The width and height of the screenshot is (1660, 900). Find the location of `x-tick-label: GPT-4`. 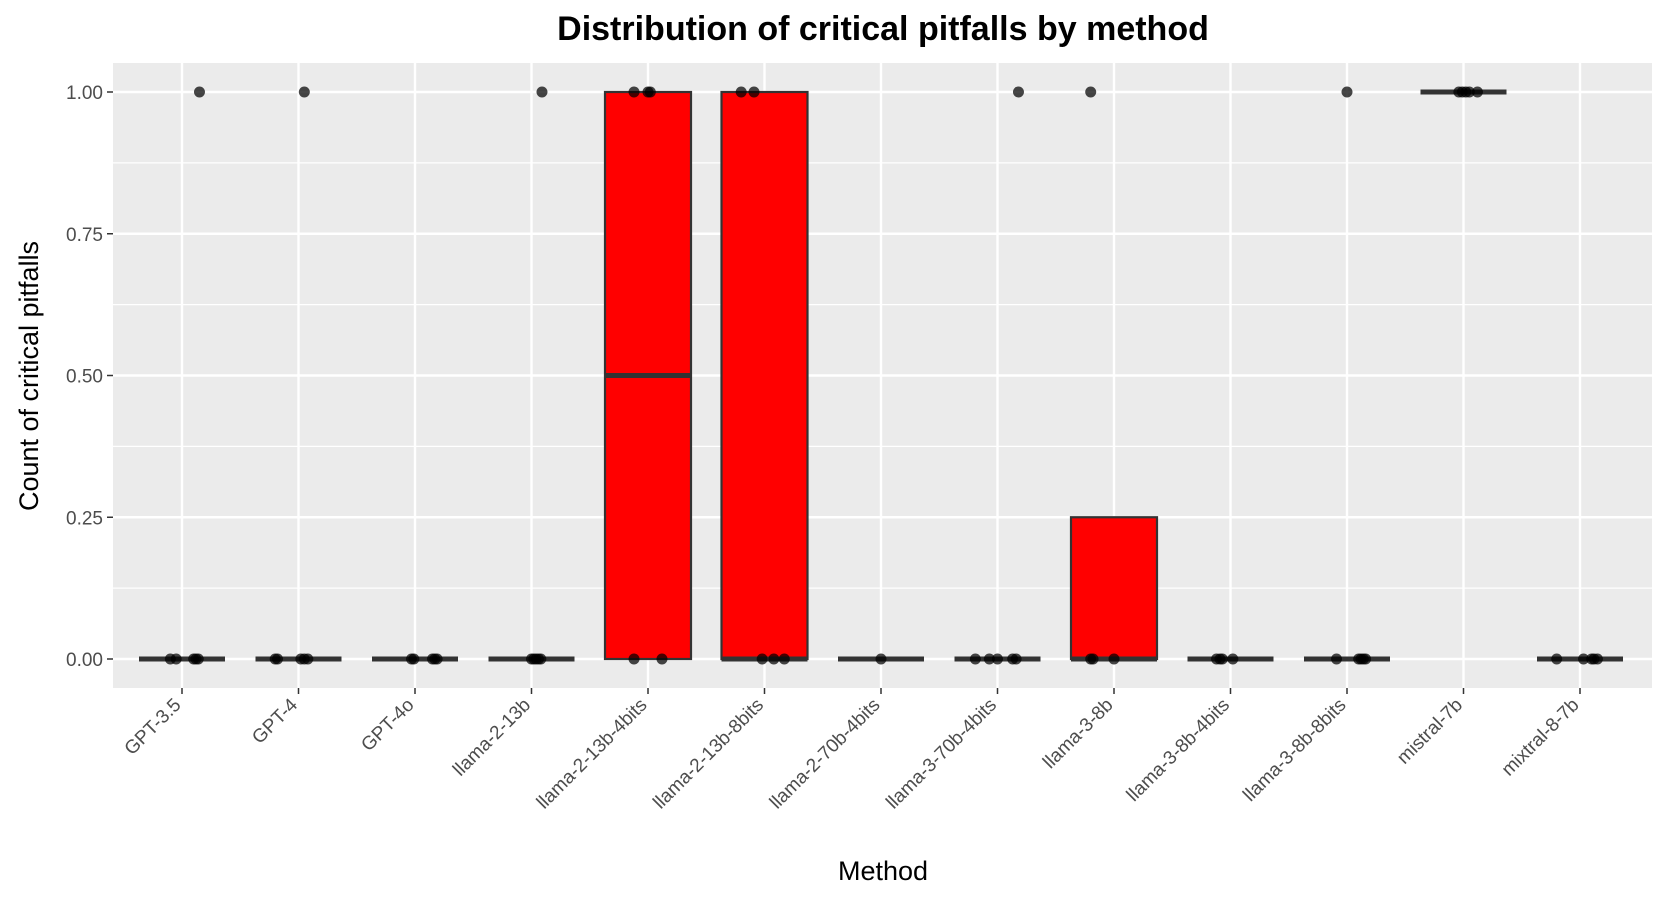

x-tick-label: GPT-4 is located at coordinates (275, 721).